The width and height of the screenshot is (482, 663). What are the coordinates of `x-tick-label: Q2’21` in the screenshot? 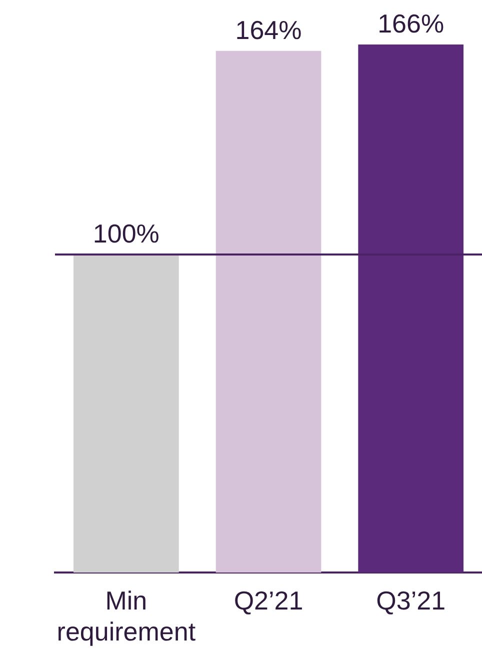 It's located at (269, 600).